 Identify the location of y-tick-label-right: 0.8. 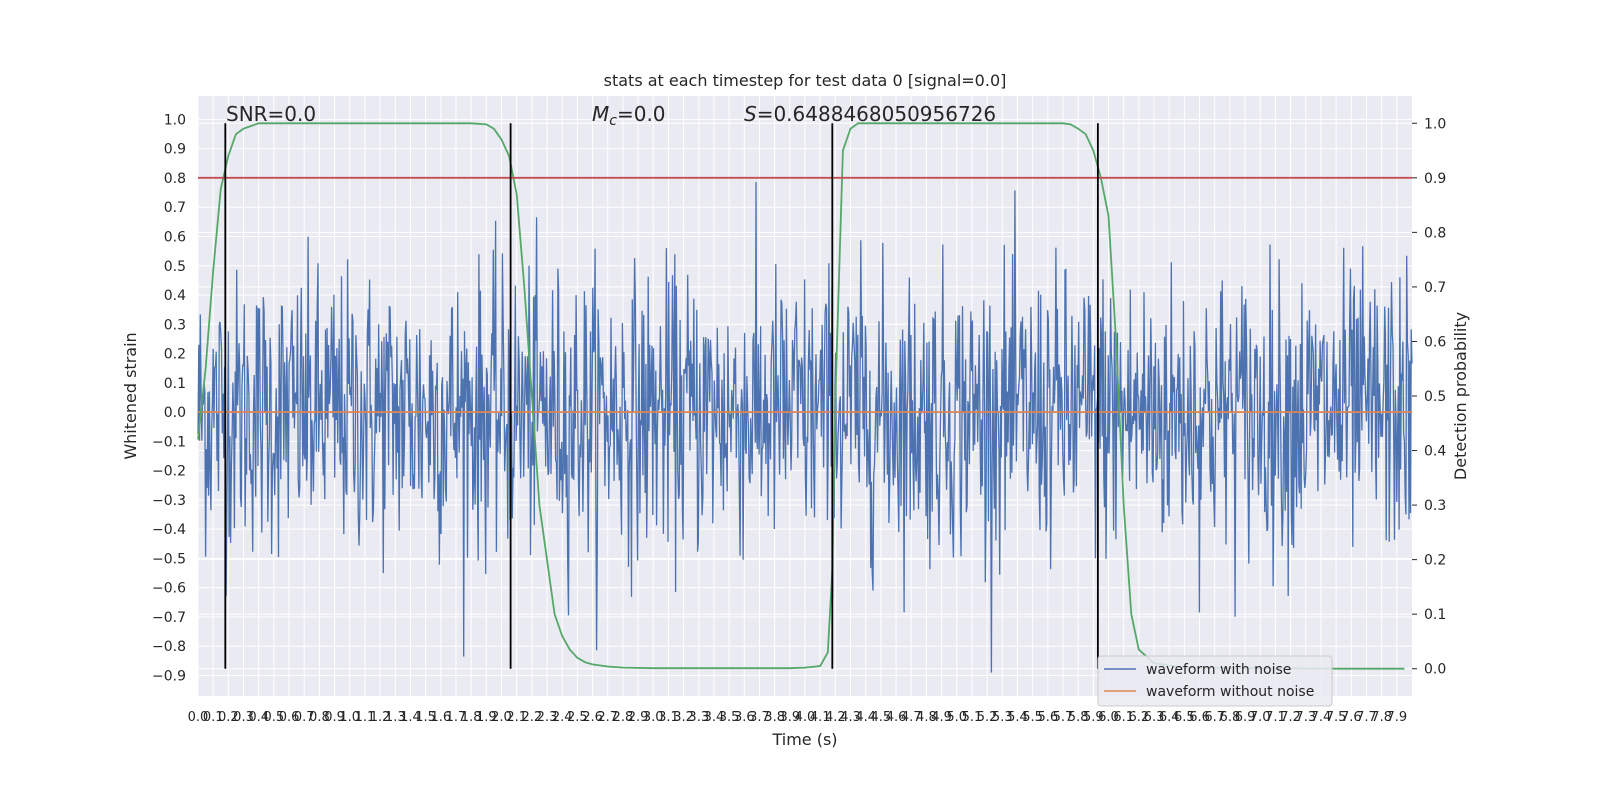
(1435, 233).